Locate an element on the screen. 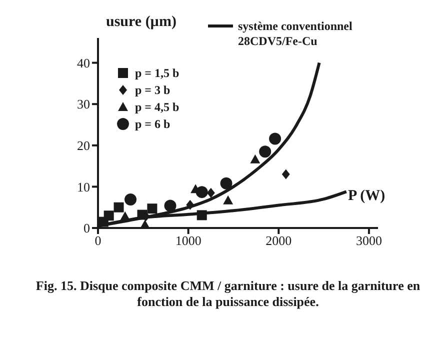 This screenshot has width=448, height=345. y-tick-label: 40 is located at coordinates (83, 62).